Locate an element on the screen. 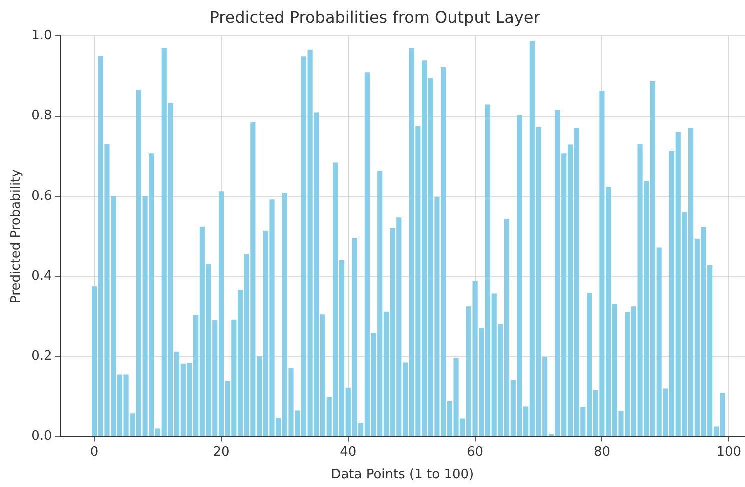 The height and width of the screenshot is (487, 745). y-tick-label: 0.4 is located at coordinates (42, 276).